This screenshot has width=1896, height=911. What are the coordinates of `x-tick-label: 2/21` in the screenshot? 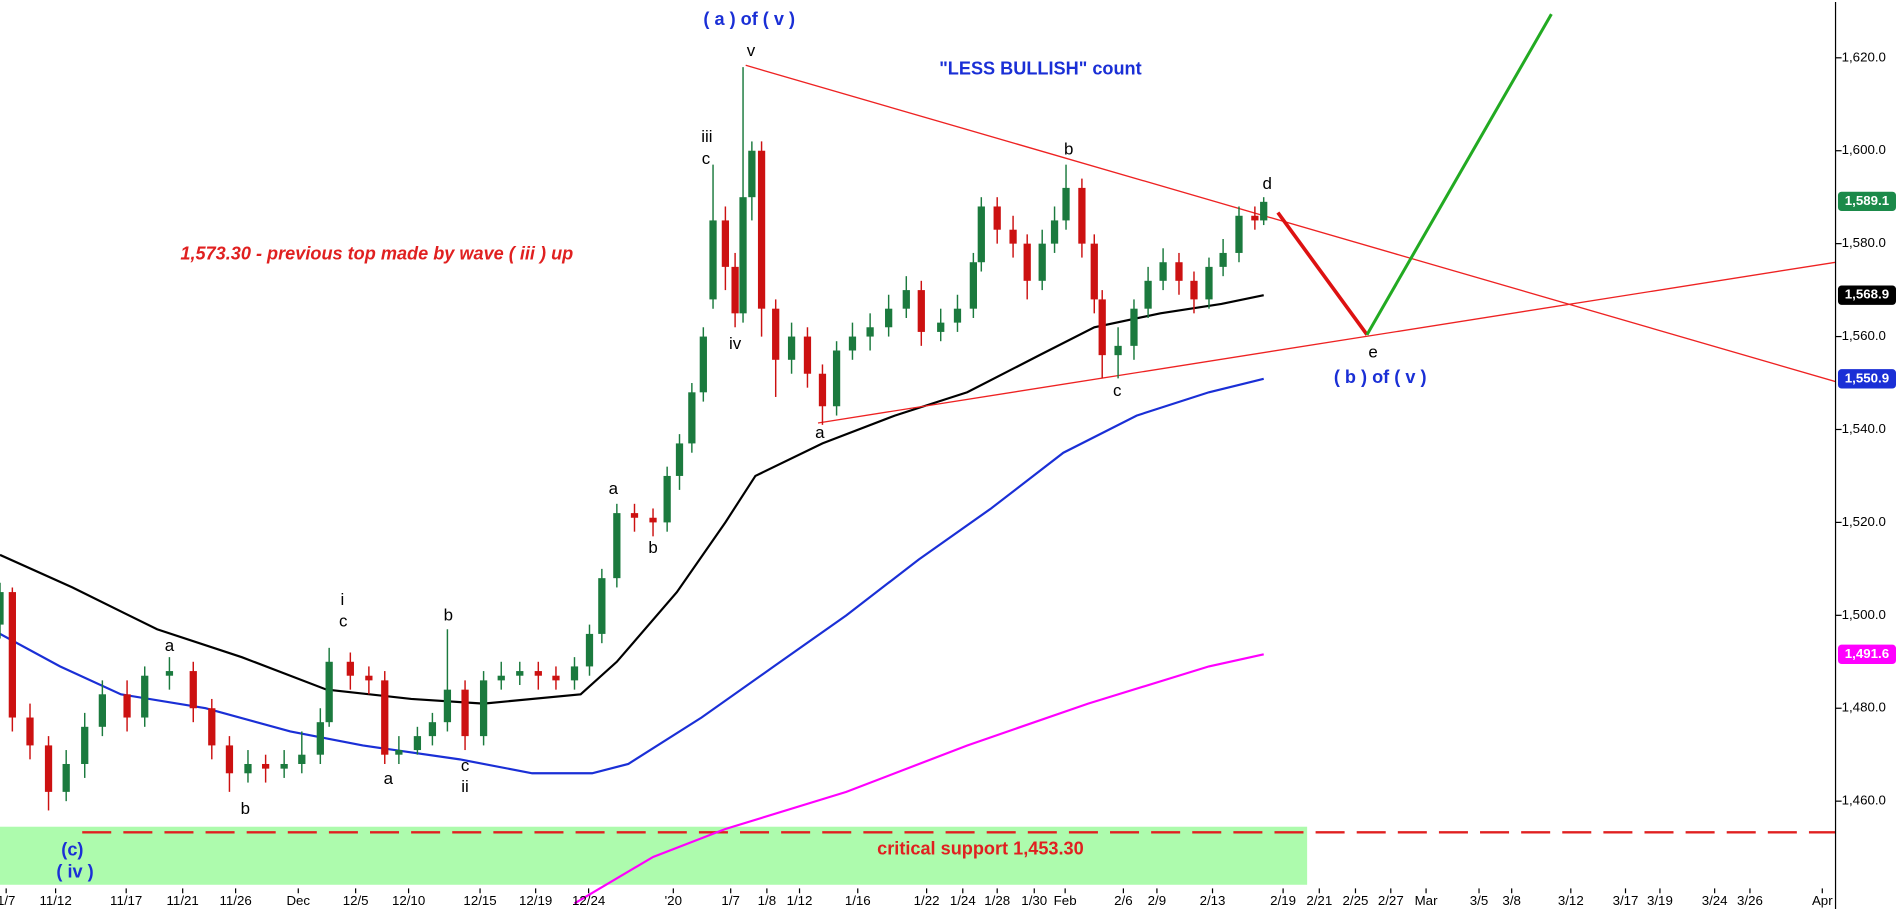 It's located at (1319, 900).